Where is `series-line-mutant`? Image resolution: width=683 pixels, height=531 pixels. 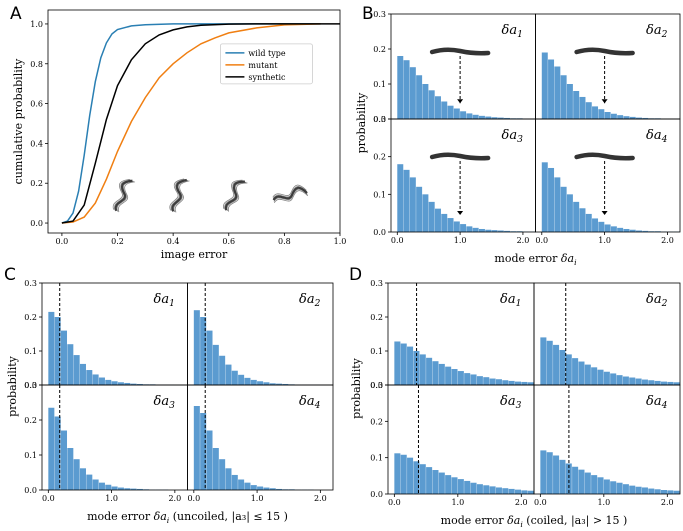
series-line-mutant is located at coordinates (191, 123).